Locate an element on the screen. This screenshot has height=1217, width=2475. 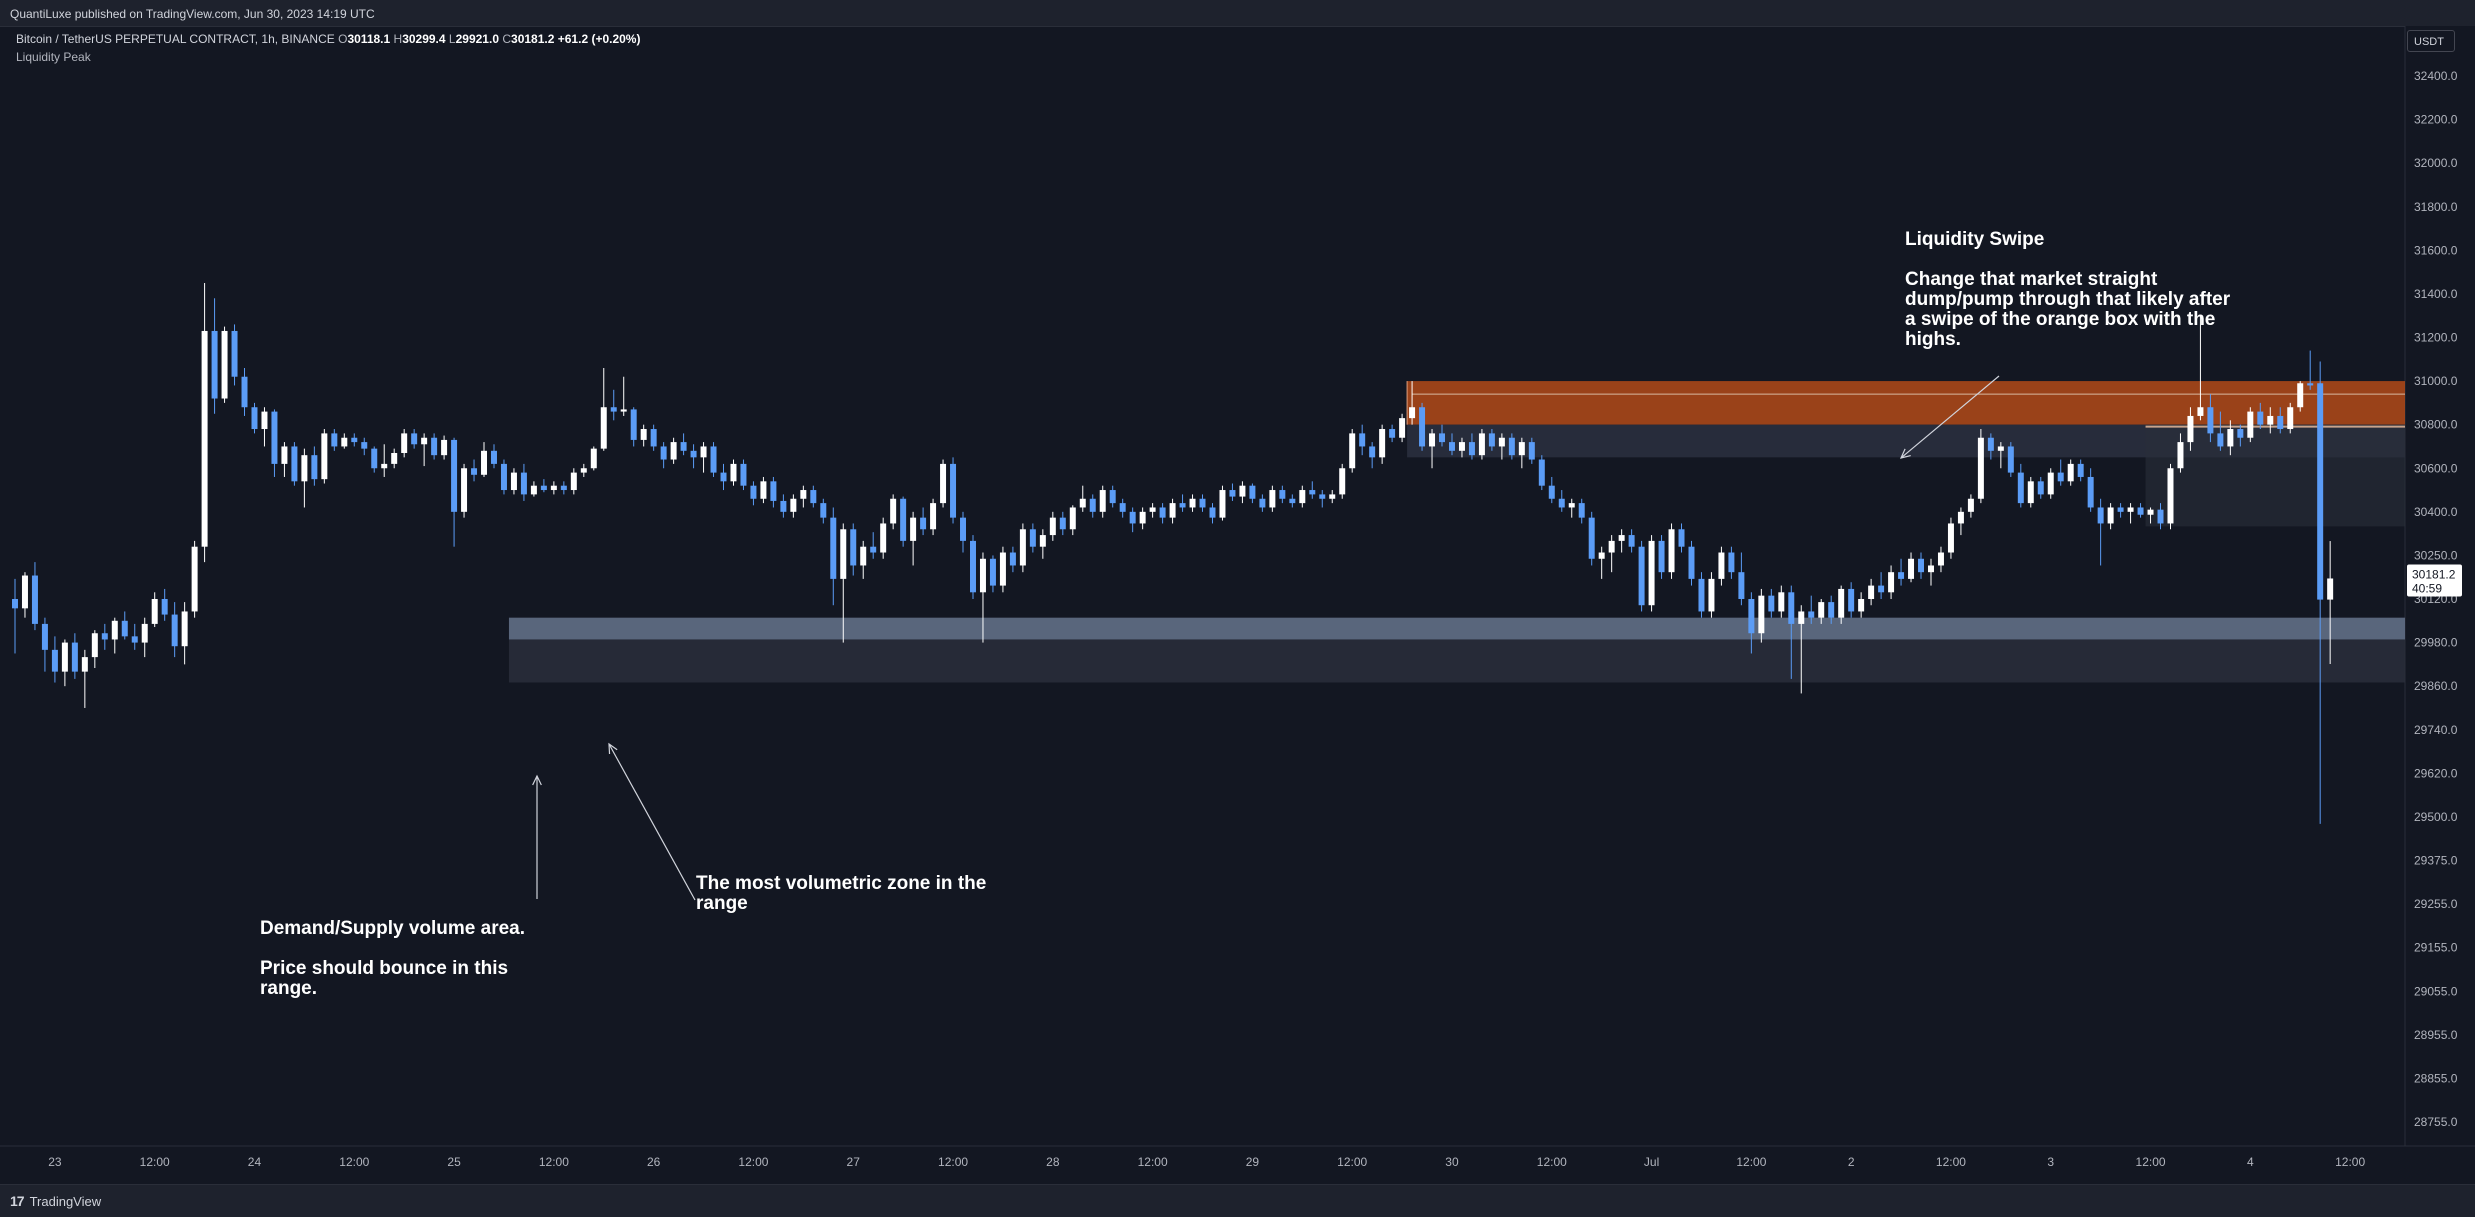
price-tick-label: 29155.0 is located at coordinates (2436, 948).